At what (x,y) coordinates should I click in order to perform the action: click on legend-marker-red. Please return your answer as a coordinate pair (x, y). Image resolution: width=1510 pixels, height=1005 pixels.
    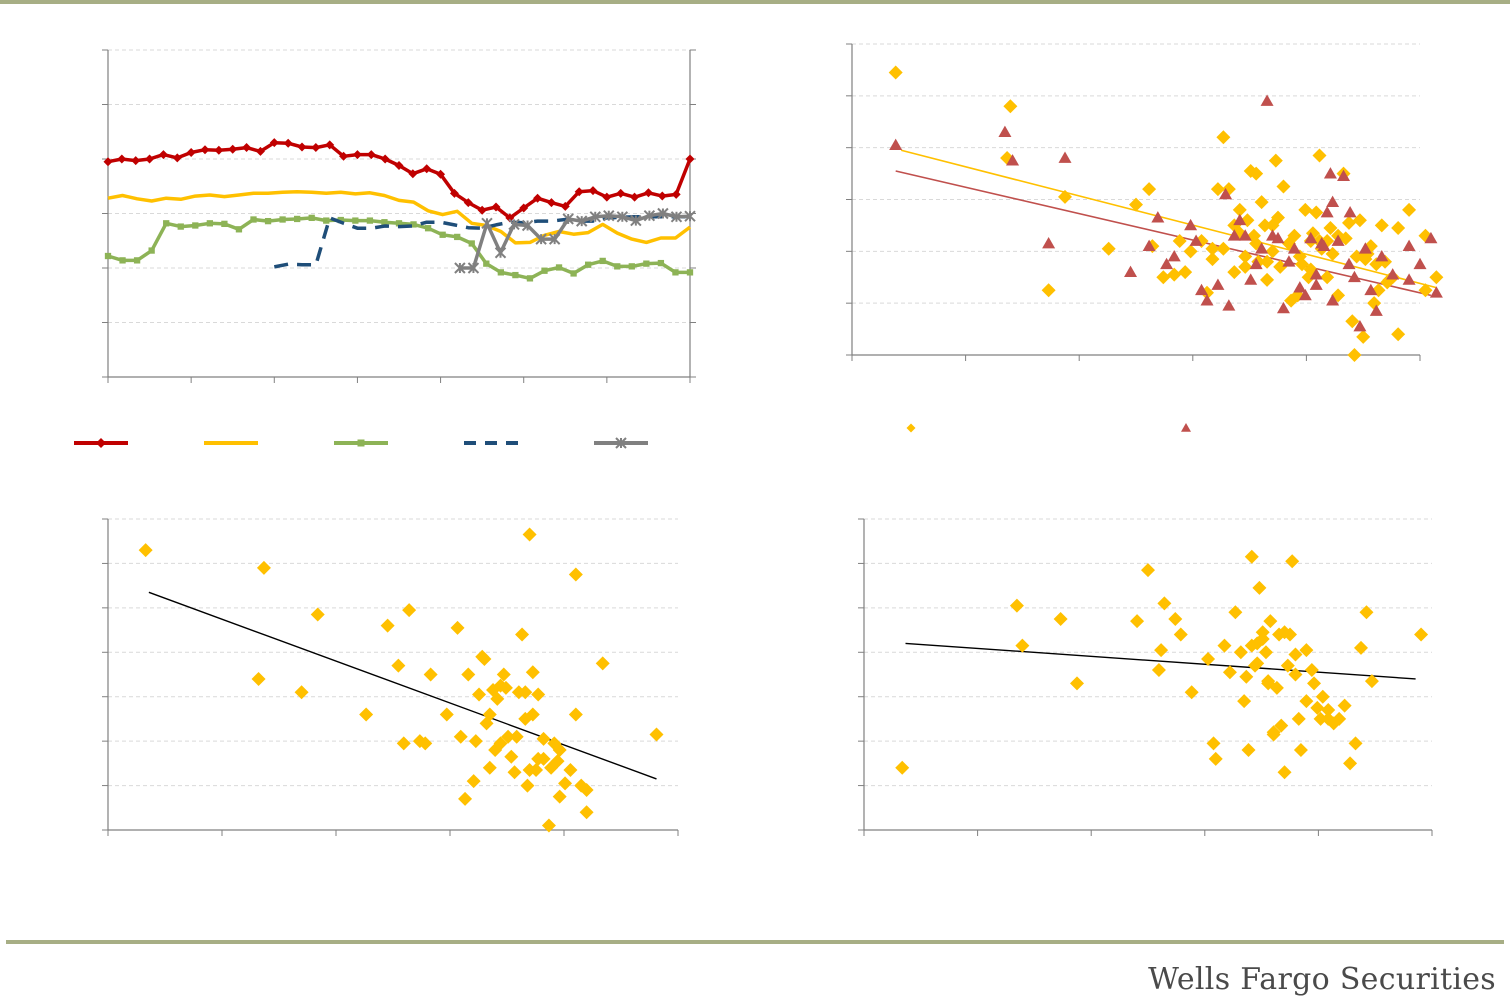
    Looking at the image, I should click on (101, 443).